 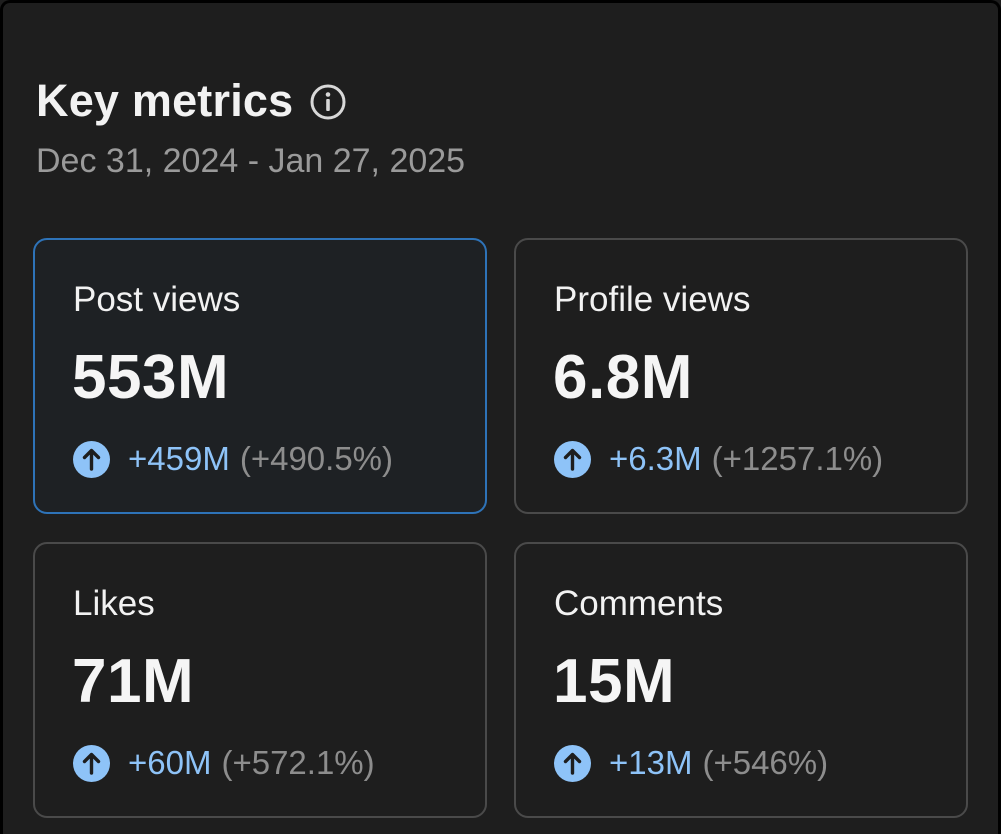 I want to click on metric-value: 6.8M, so click(x=623, y=377).